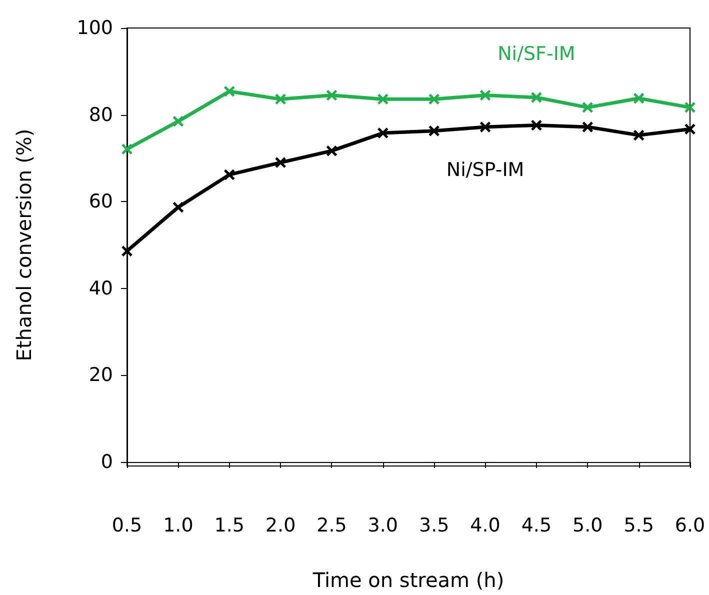 The height and width of the screenshot is (595, 709). Describe the element at coordinates (408, 580) in the screenshot. I see `x-axis-title: Time on stream (h)` at that location.